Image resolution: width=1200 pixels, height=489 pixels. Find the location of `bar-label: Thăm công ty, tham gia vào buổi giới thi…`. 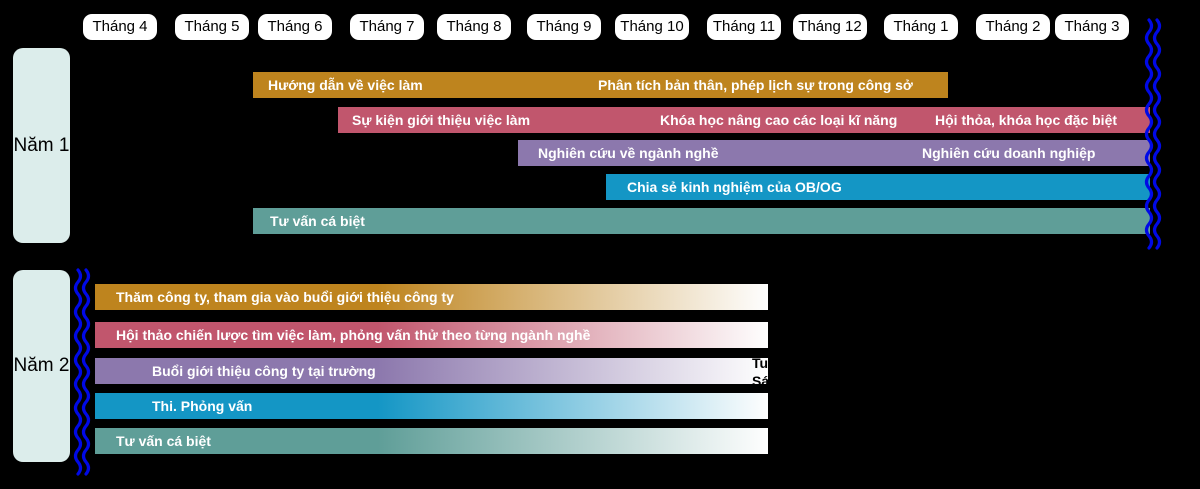

bar-label: Thăm công ty, tham gia vào buổi giới thi… is located at coordinates (285, 297).